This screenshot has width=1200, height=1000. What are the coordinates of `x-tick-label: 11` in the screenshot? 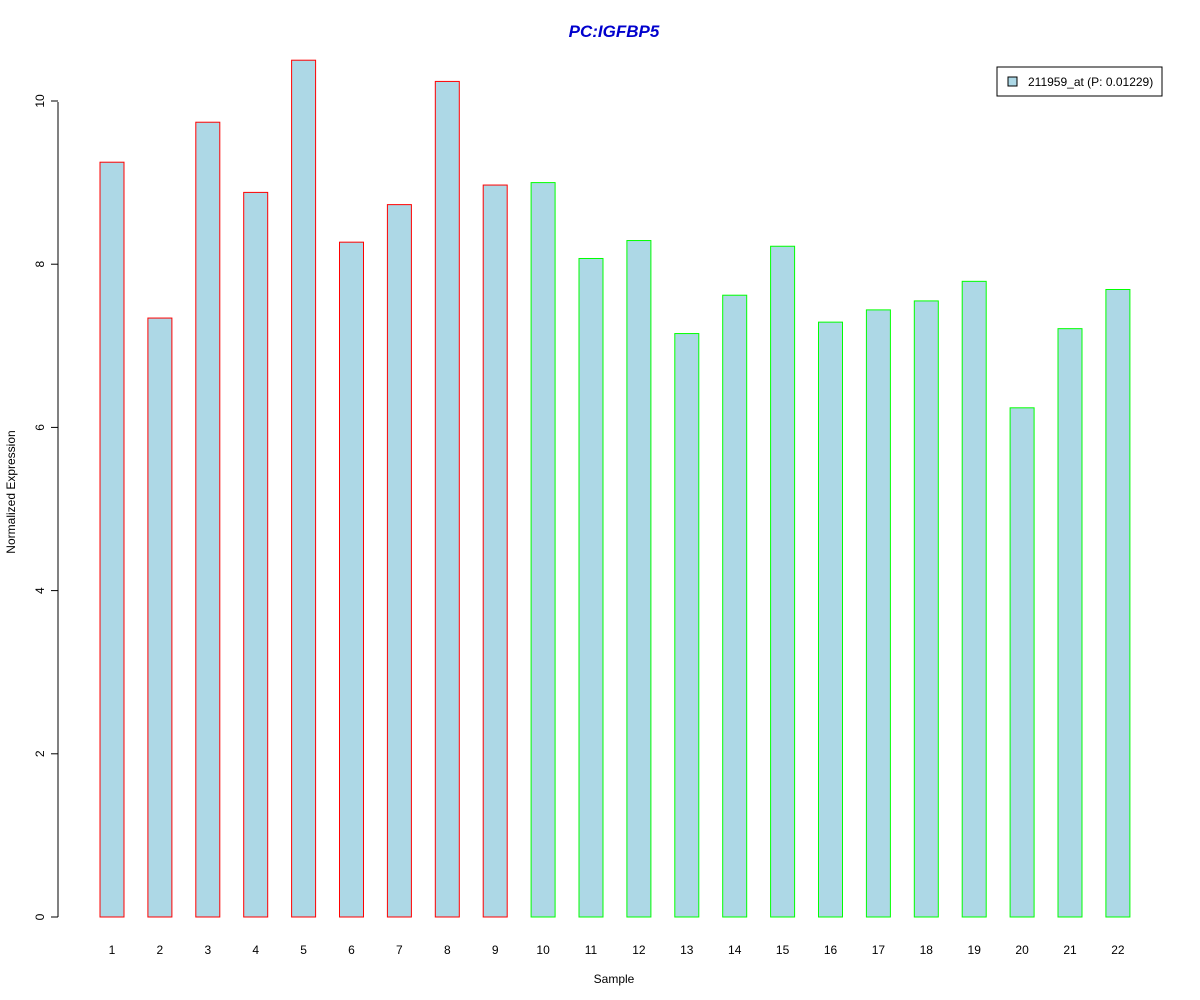 It's located at (591, 950).